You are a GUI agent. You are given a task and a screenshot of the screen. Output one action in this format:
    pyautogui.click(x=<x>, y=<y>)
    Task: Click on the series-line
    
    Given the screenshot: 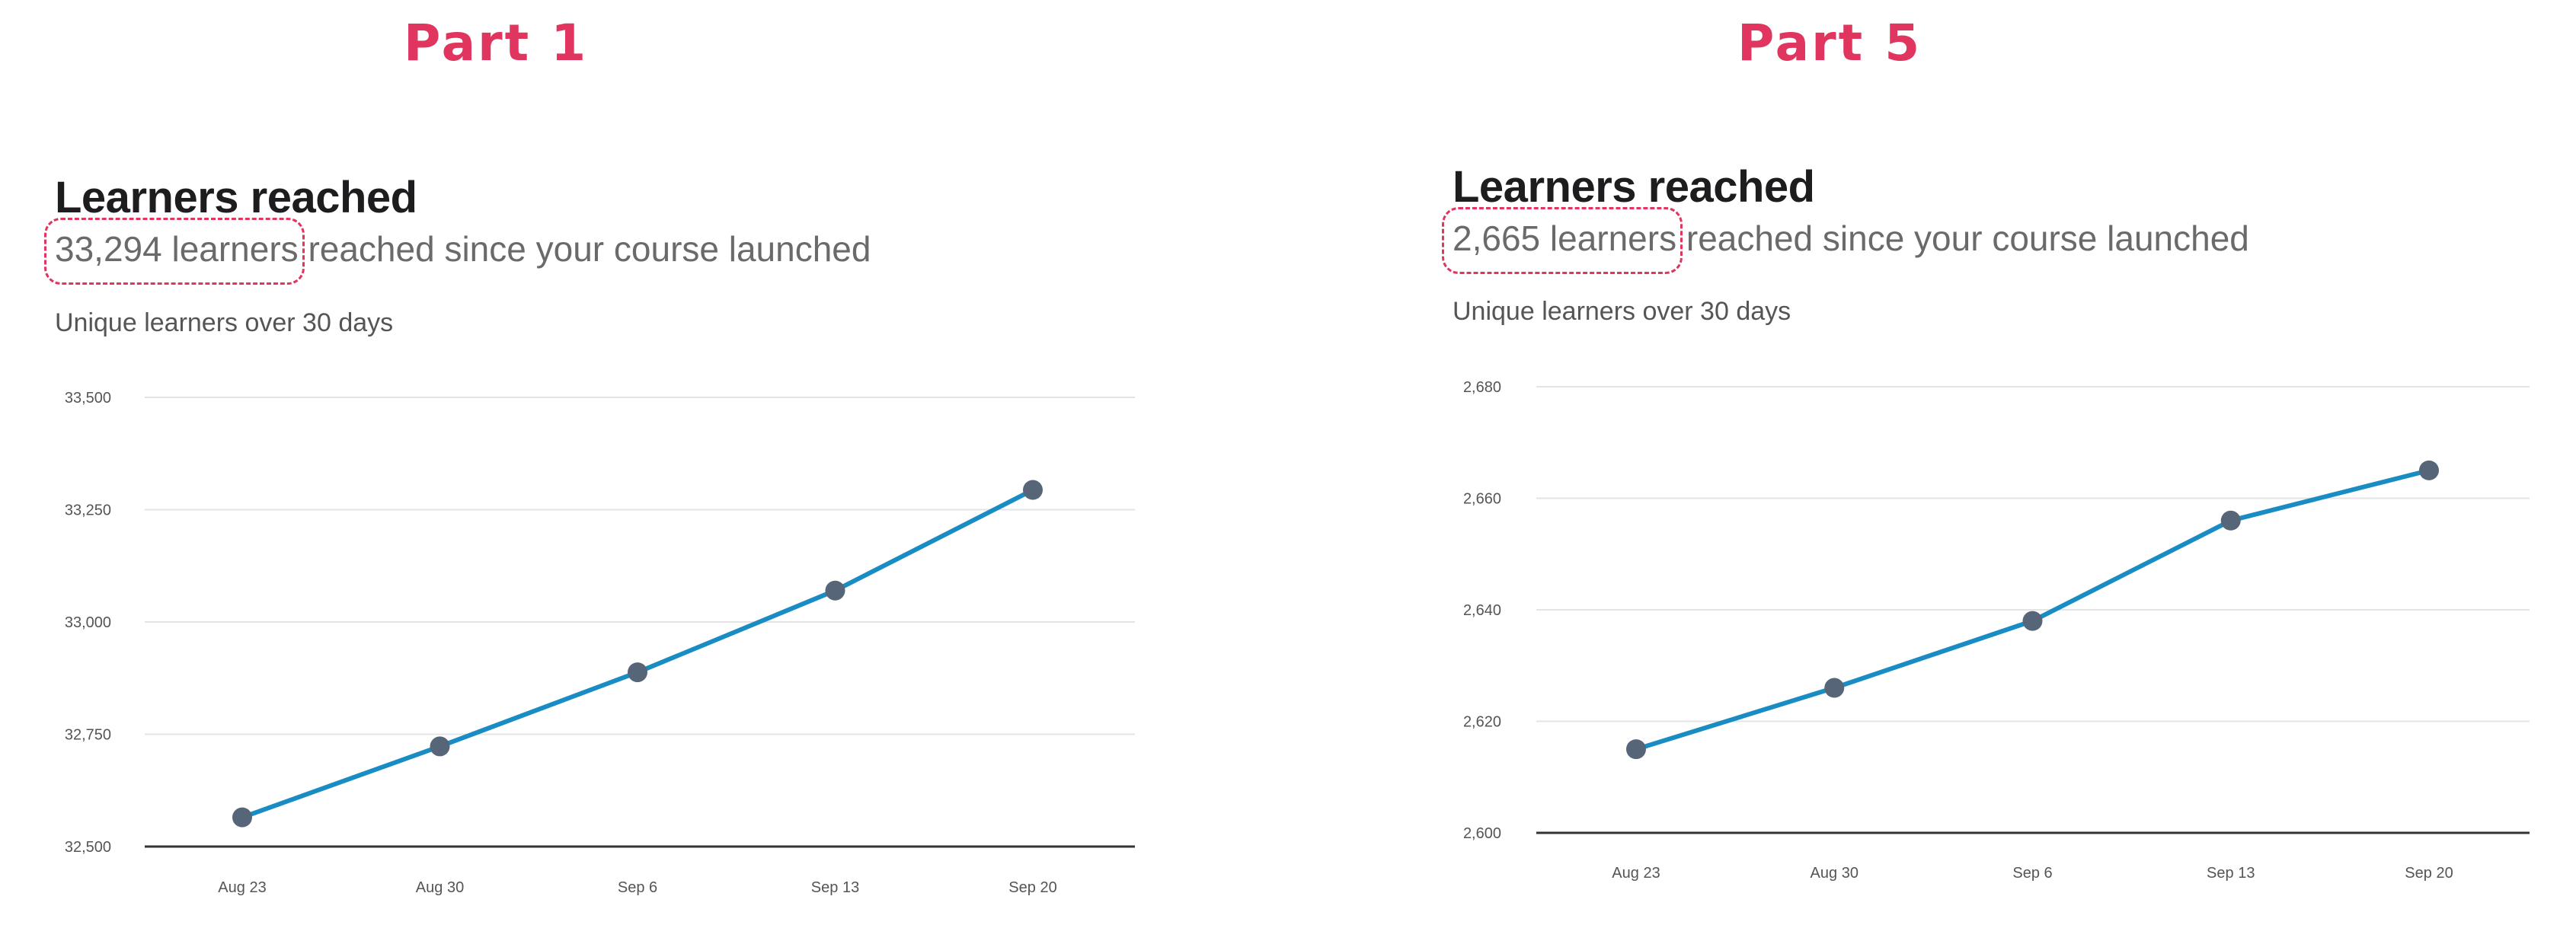 What is the action you would take?
    pyautogui.click(x=637, y=653)
    